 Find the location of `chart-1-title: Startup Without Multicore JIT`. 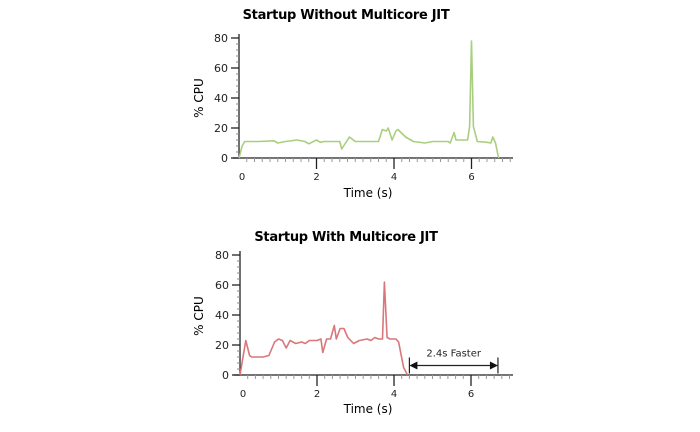

chart-1-title: Startup Without Multicore JIT is located at coordinates (346, 15).